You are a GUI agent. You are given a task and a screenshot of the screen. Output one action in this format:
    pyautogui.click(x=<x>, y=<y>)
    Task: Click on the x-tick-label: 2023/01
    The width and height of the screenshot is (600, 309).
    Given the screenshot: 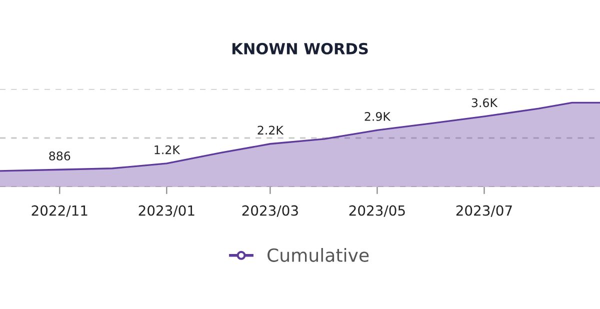 What is the action you would take?
    pyautogui.click(x=166, y=211)
    